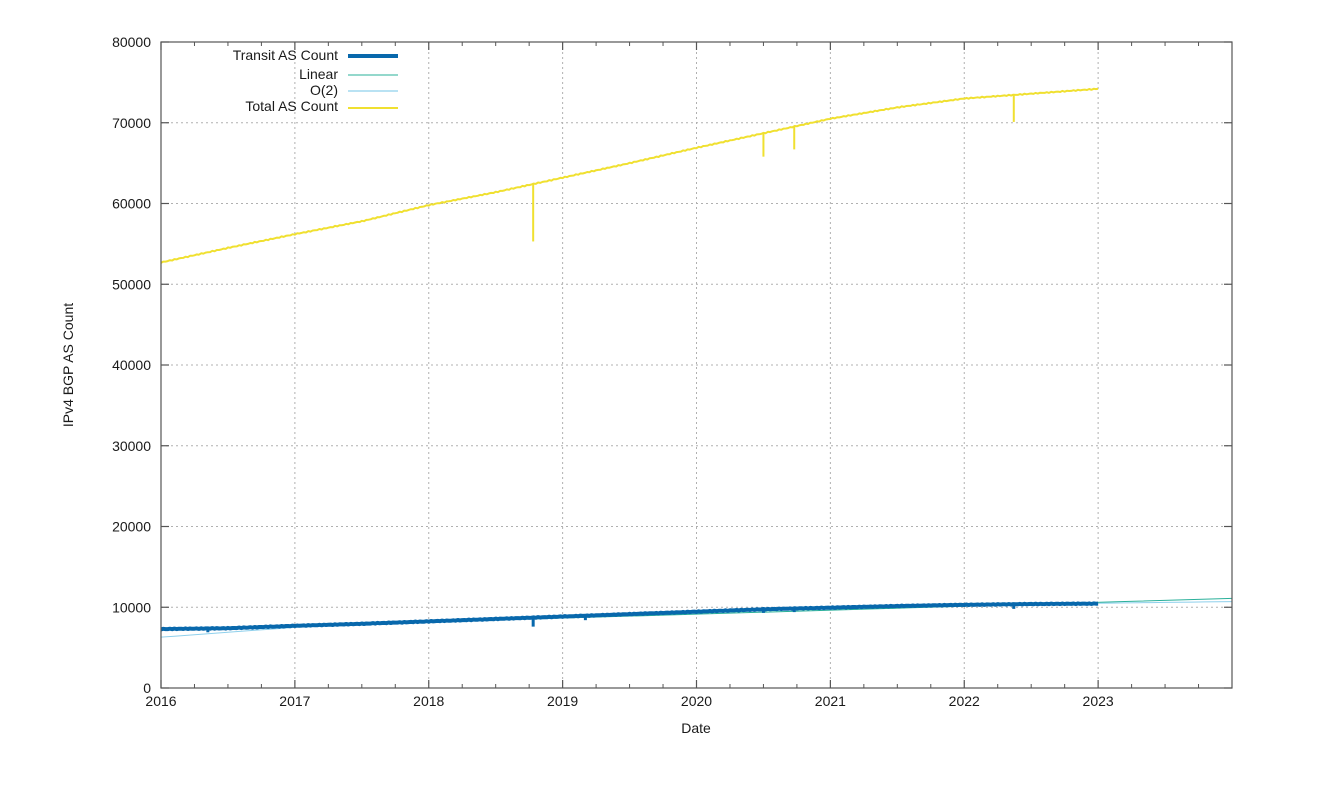 This screenshot has width=1320, height=790. What do you see at coordinates (318, 74) in the screenshot?
I see `legend-label-linear: Linear` at bounding box center [318, 74].